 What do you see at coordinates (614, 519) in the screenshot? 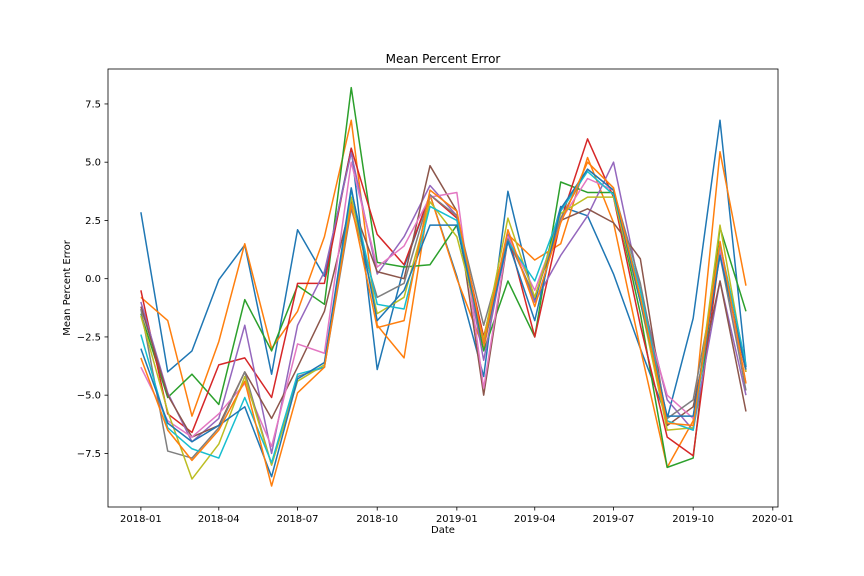
I see `x-tick-label: 2019-07` at bounding box center [614, 519].